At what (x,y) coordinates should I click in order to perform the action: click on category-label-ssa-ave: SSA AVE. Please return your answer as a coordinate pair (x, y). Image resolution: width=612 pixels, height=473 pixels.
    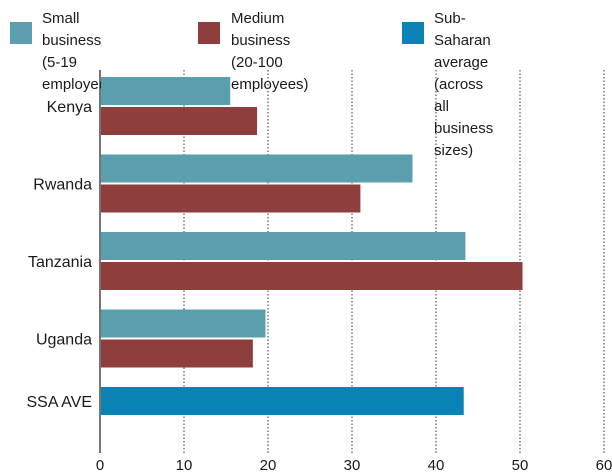
    Looking at the image, I should click on (59, 402).